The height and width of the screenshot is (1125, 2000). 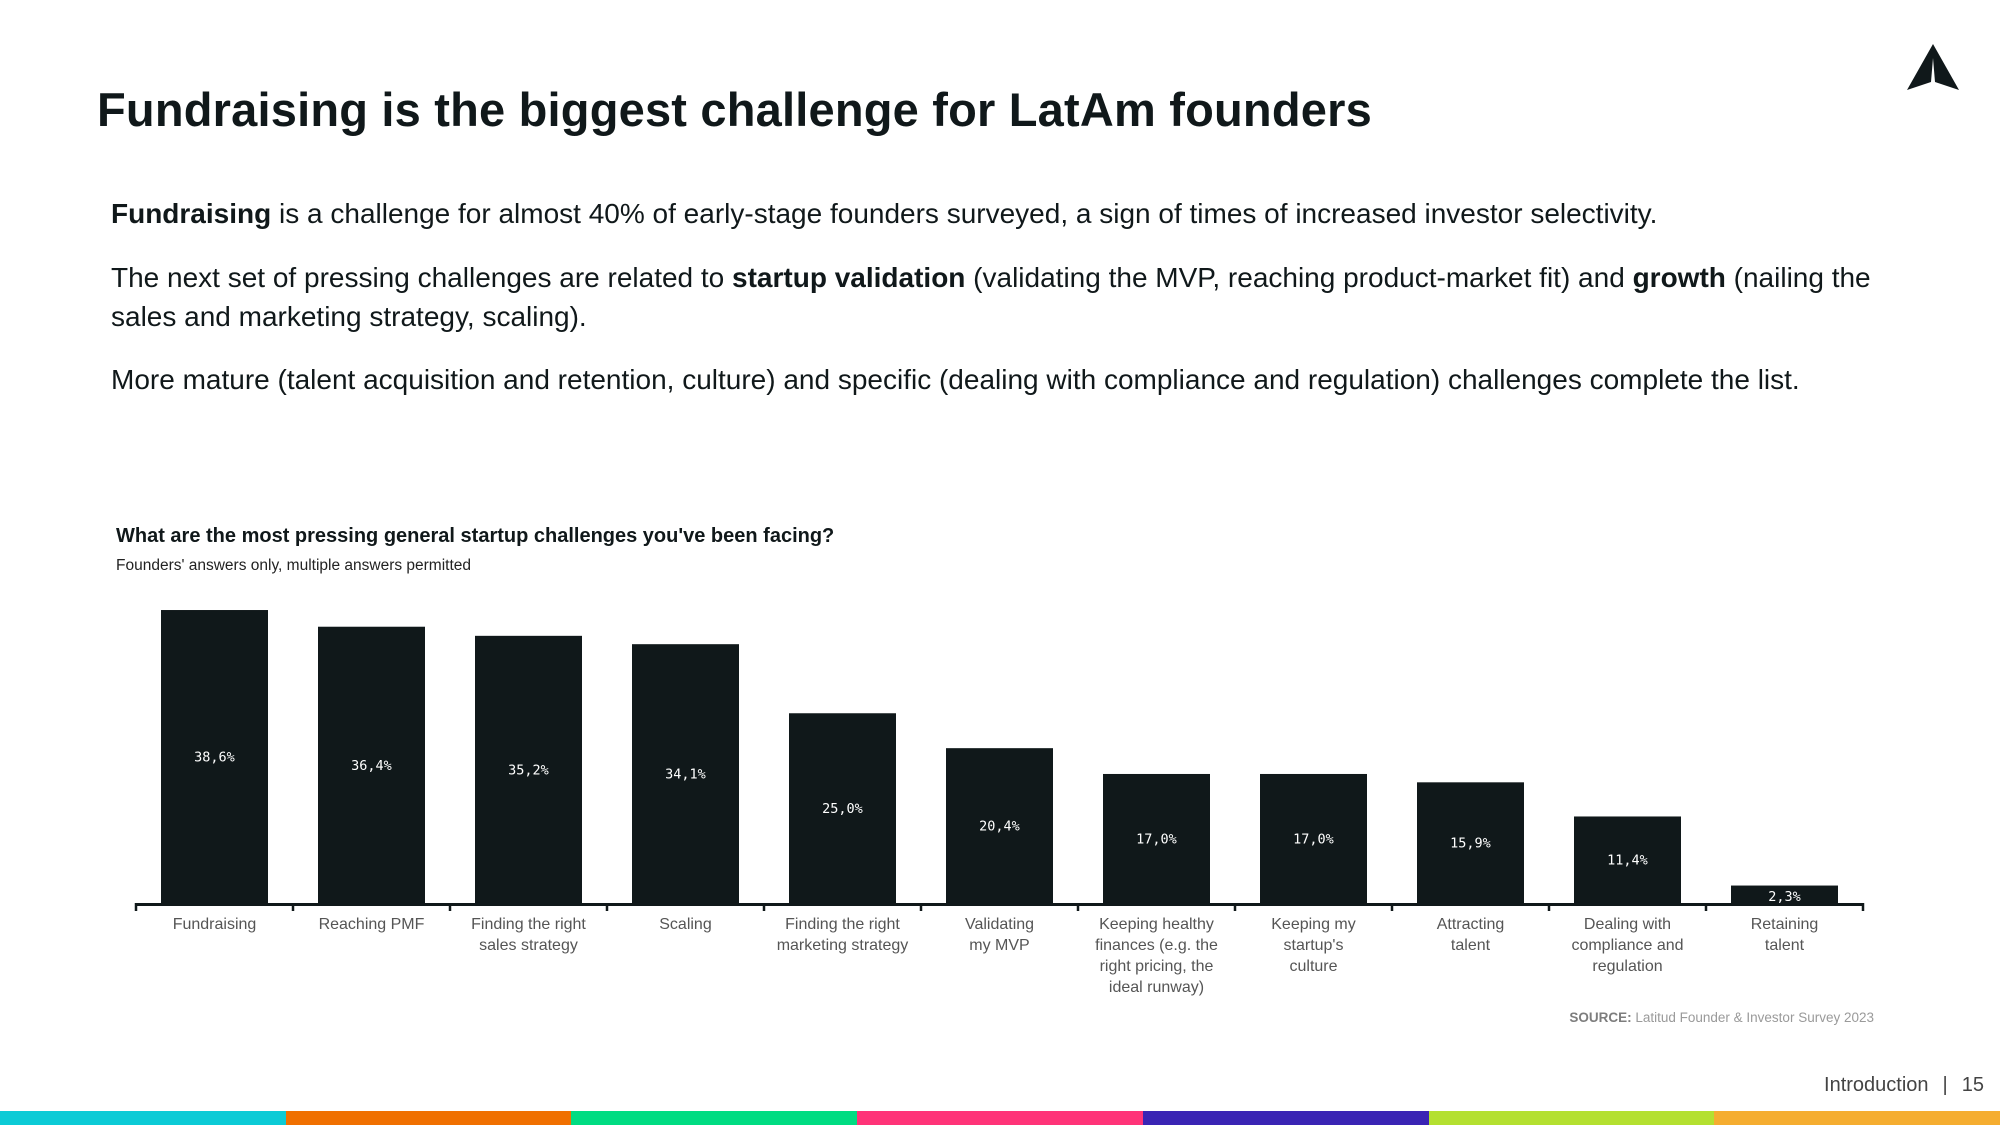 What do you see at coordinates (372, 924) in the screenshot?
I see `category-label: Reaching PMF` at bounding box center [372, 924].